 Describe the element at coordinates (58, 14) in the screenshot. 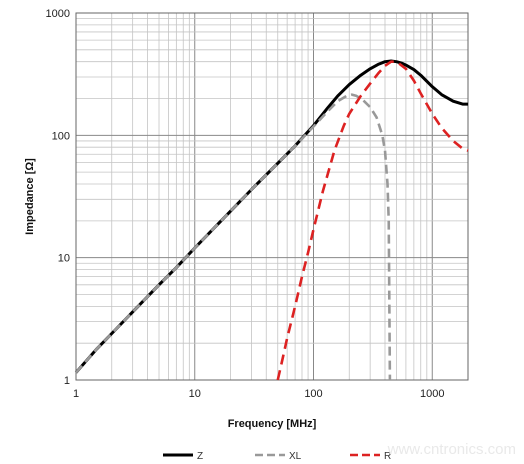

I see `y-tick-label: 1000` at that location.